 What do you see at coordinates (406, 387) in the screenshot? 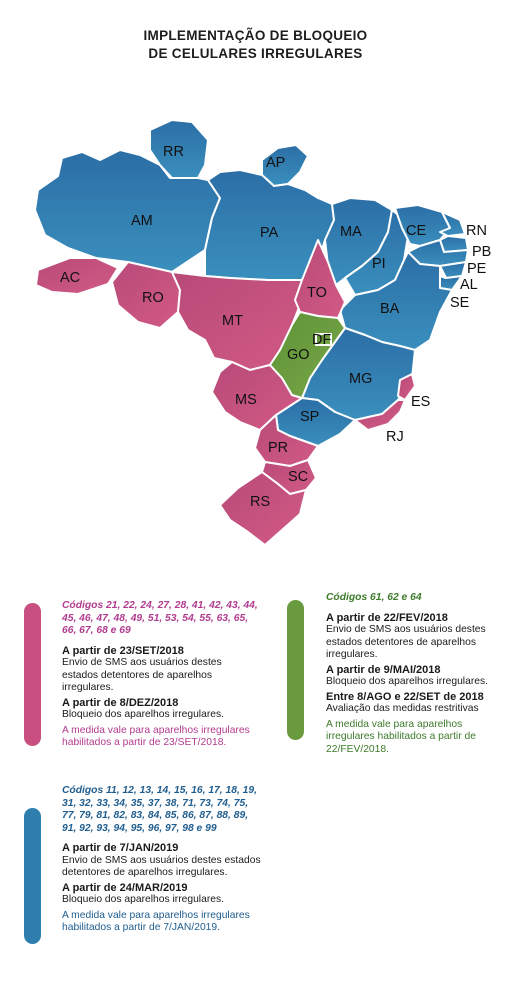
I see `state-ES` at bounding box center [406, 387].